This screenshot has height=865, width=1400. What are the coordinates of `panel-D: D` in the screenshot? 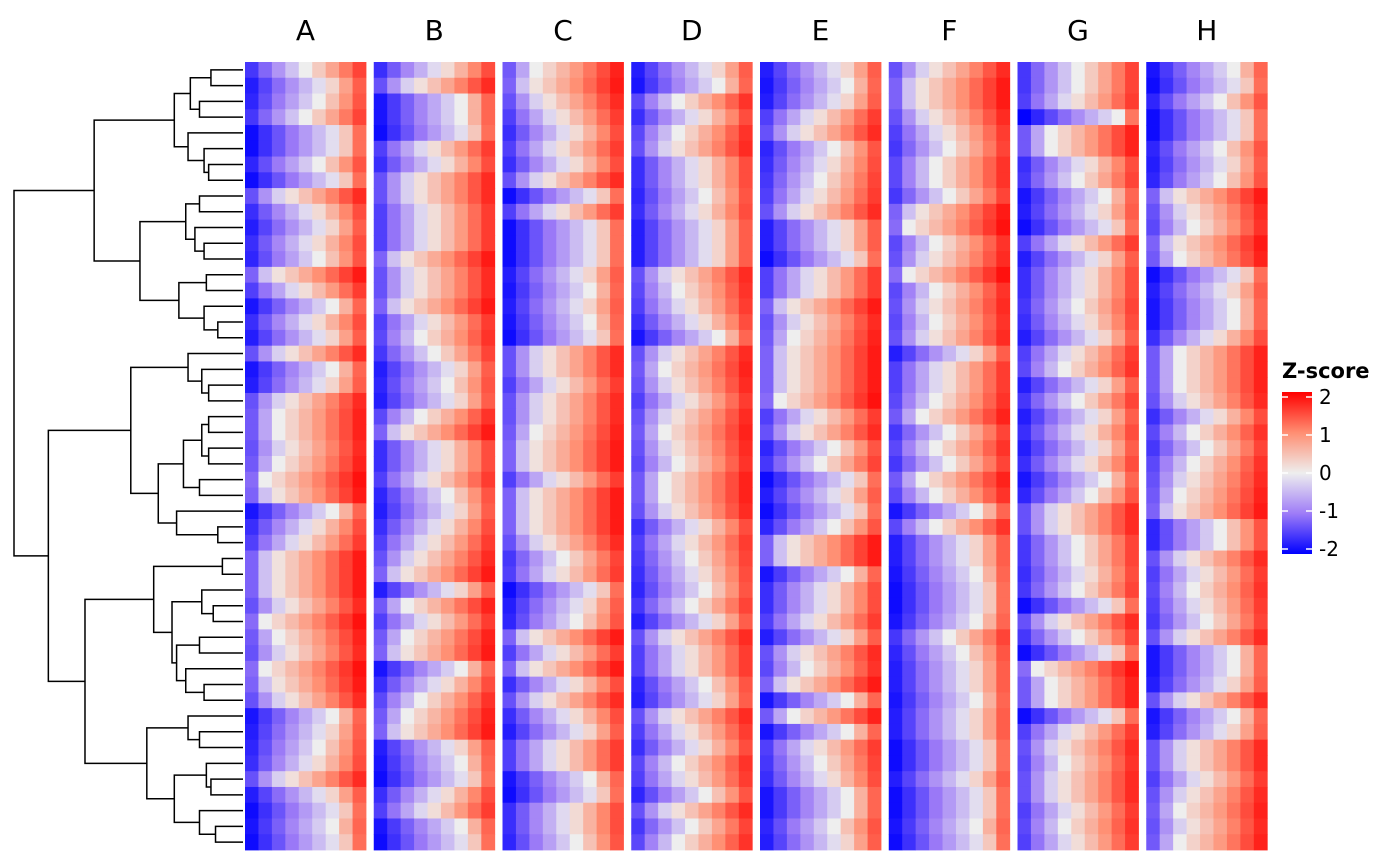 It's located at (692, 432).